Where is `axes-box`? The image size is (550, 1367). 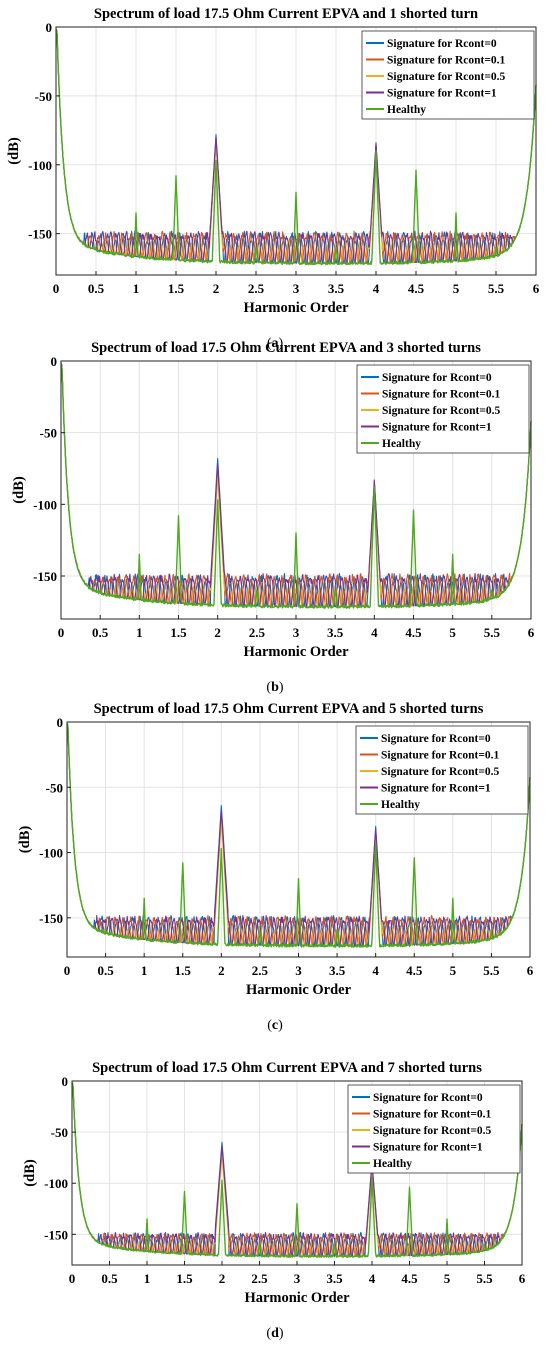 axes-box is located at coordinates (298, 839).